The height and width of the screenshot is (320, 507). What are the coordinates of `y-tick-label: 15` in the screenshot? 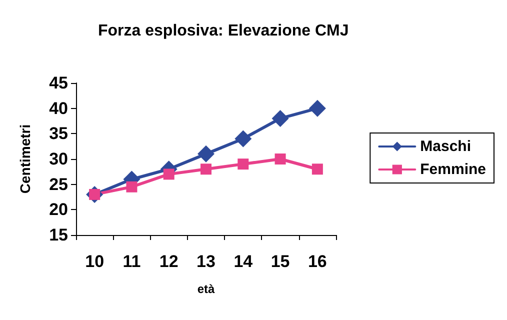 It's located at (58, 235).